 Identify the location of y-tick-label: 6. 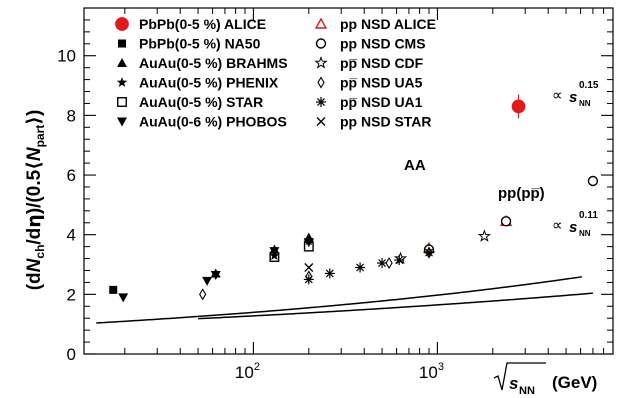
(71, 175).